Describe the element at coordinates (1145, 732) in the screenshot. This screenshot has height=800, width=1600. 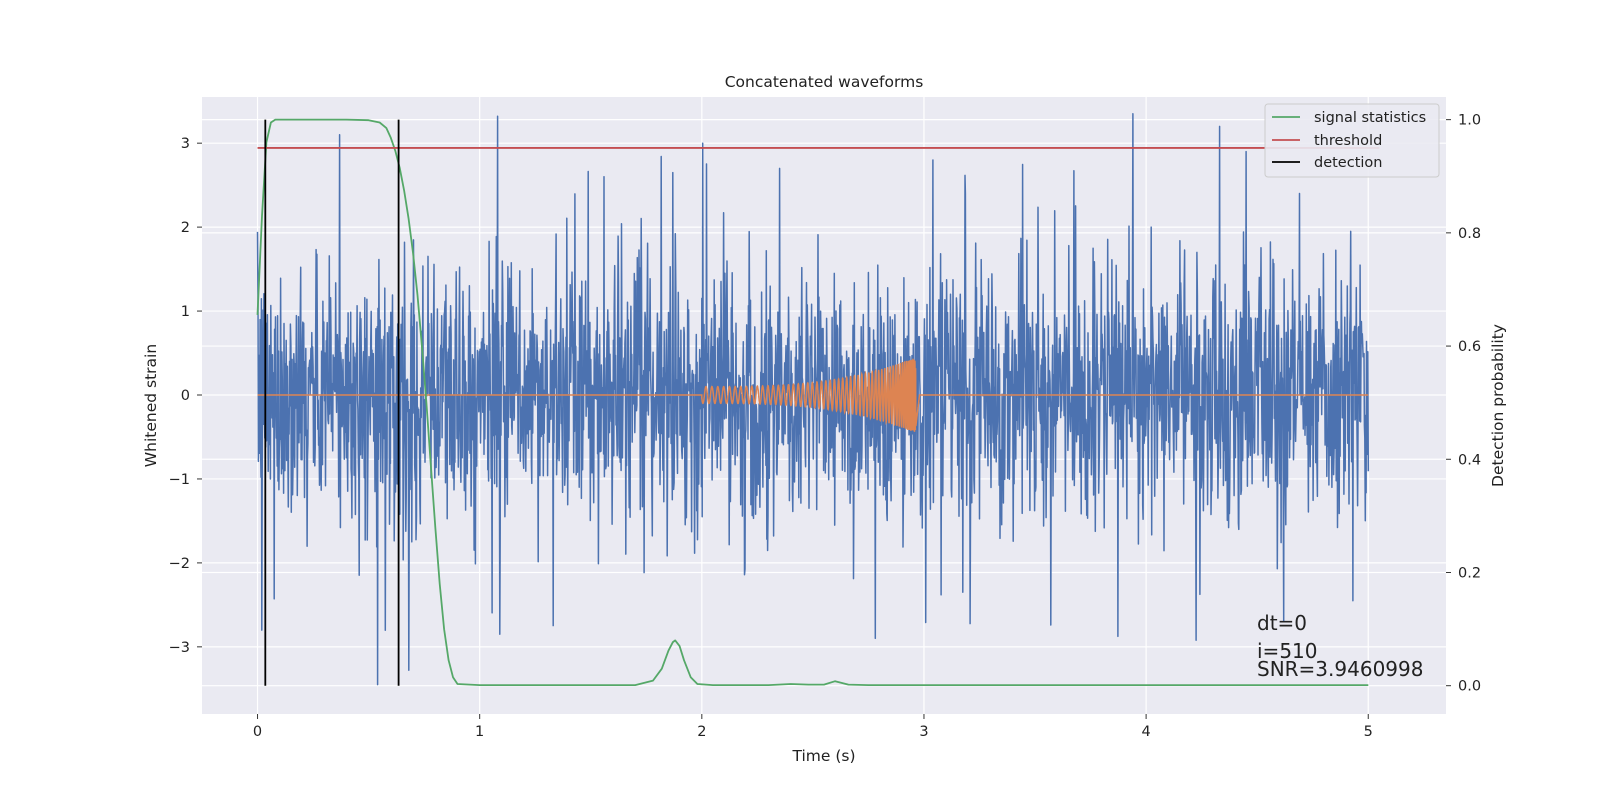
I see `x-tick-label: 4` at that location.